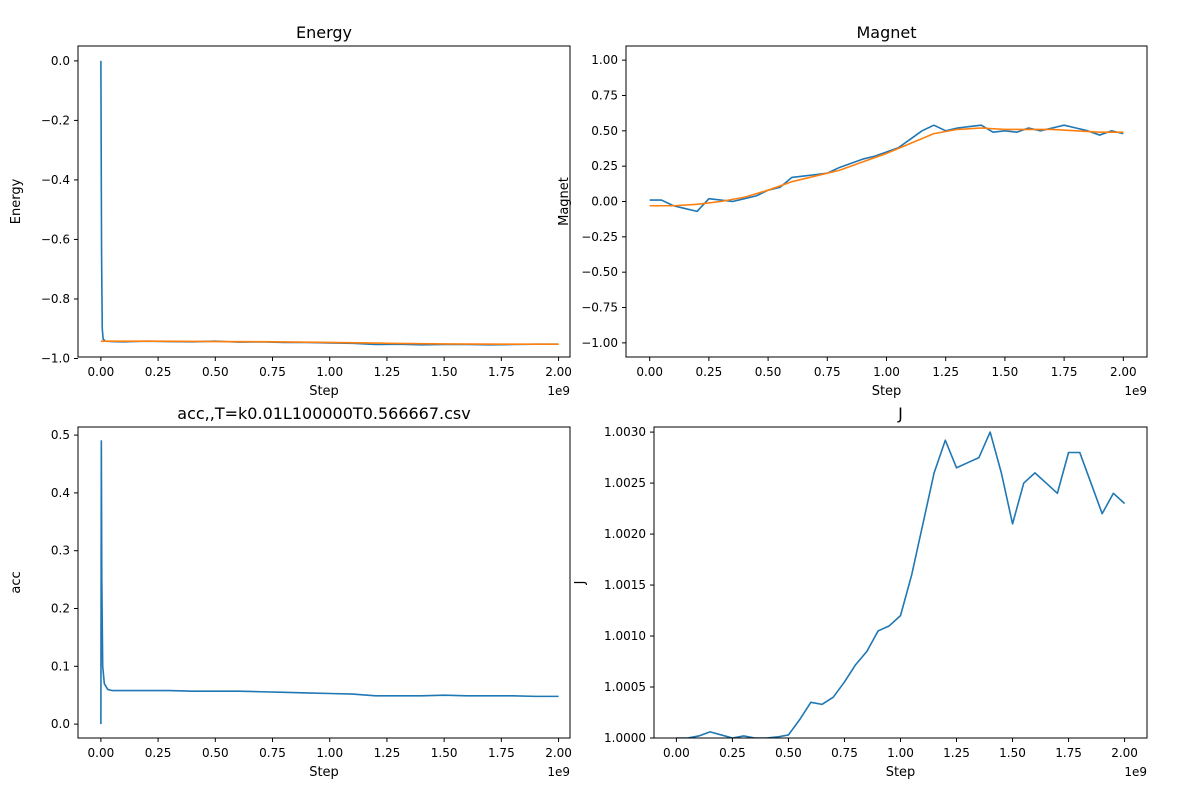 The height and width of the screenshot is (800, 1200). Describe the element at coordinates (604, 166) in the screenshot. I see `y-tick-label: 0.25` at that location.